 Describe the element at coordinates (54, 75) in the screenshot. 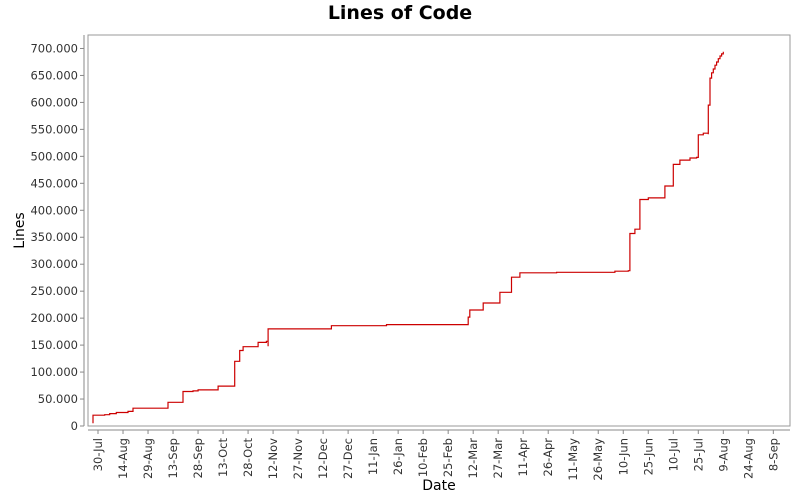

I see `y-tick-label: 650.000` at that location.